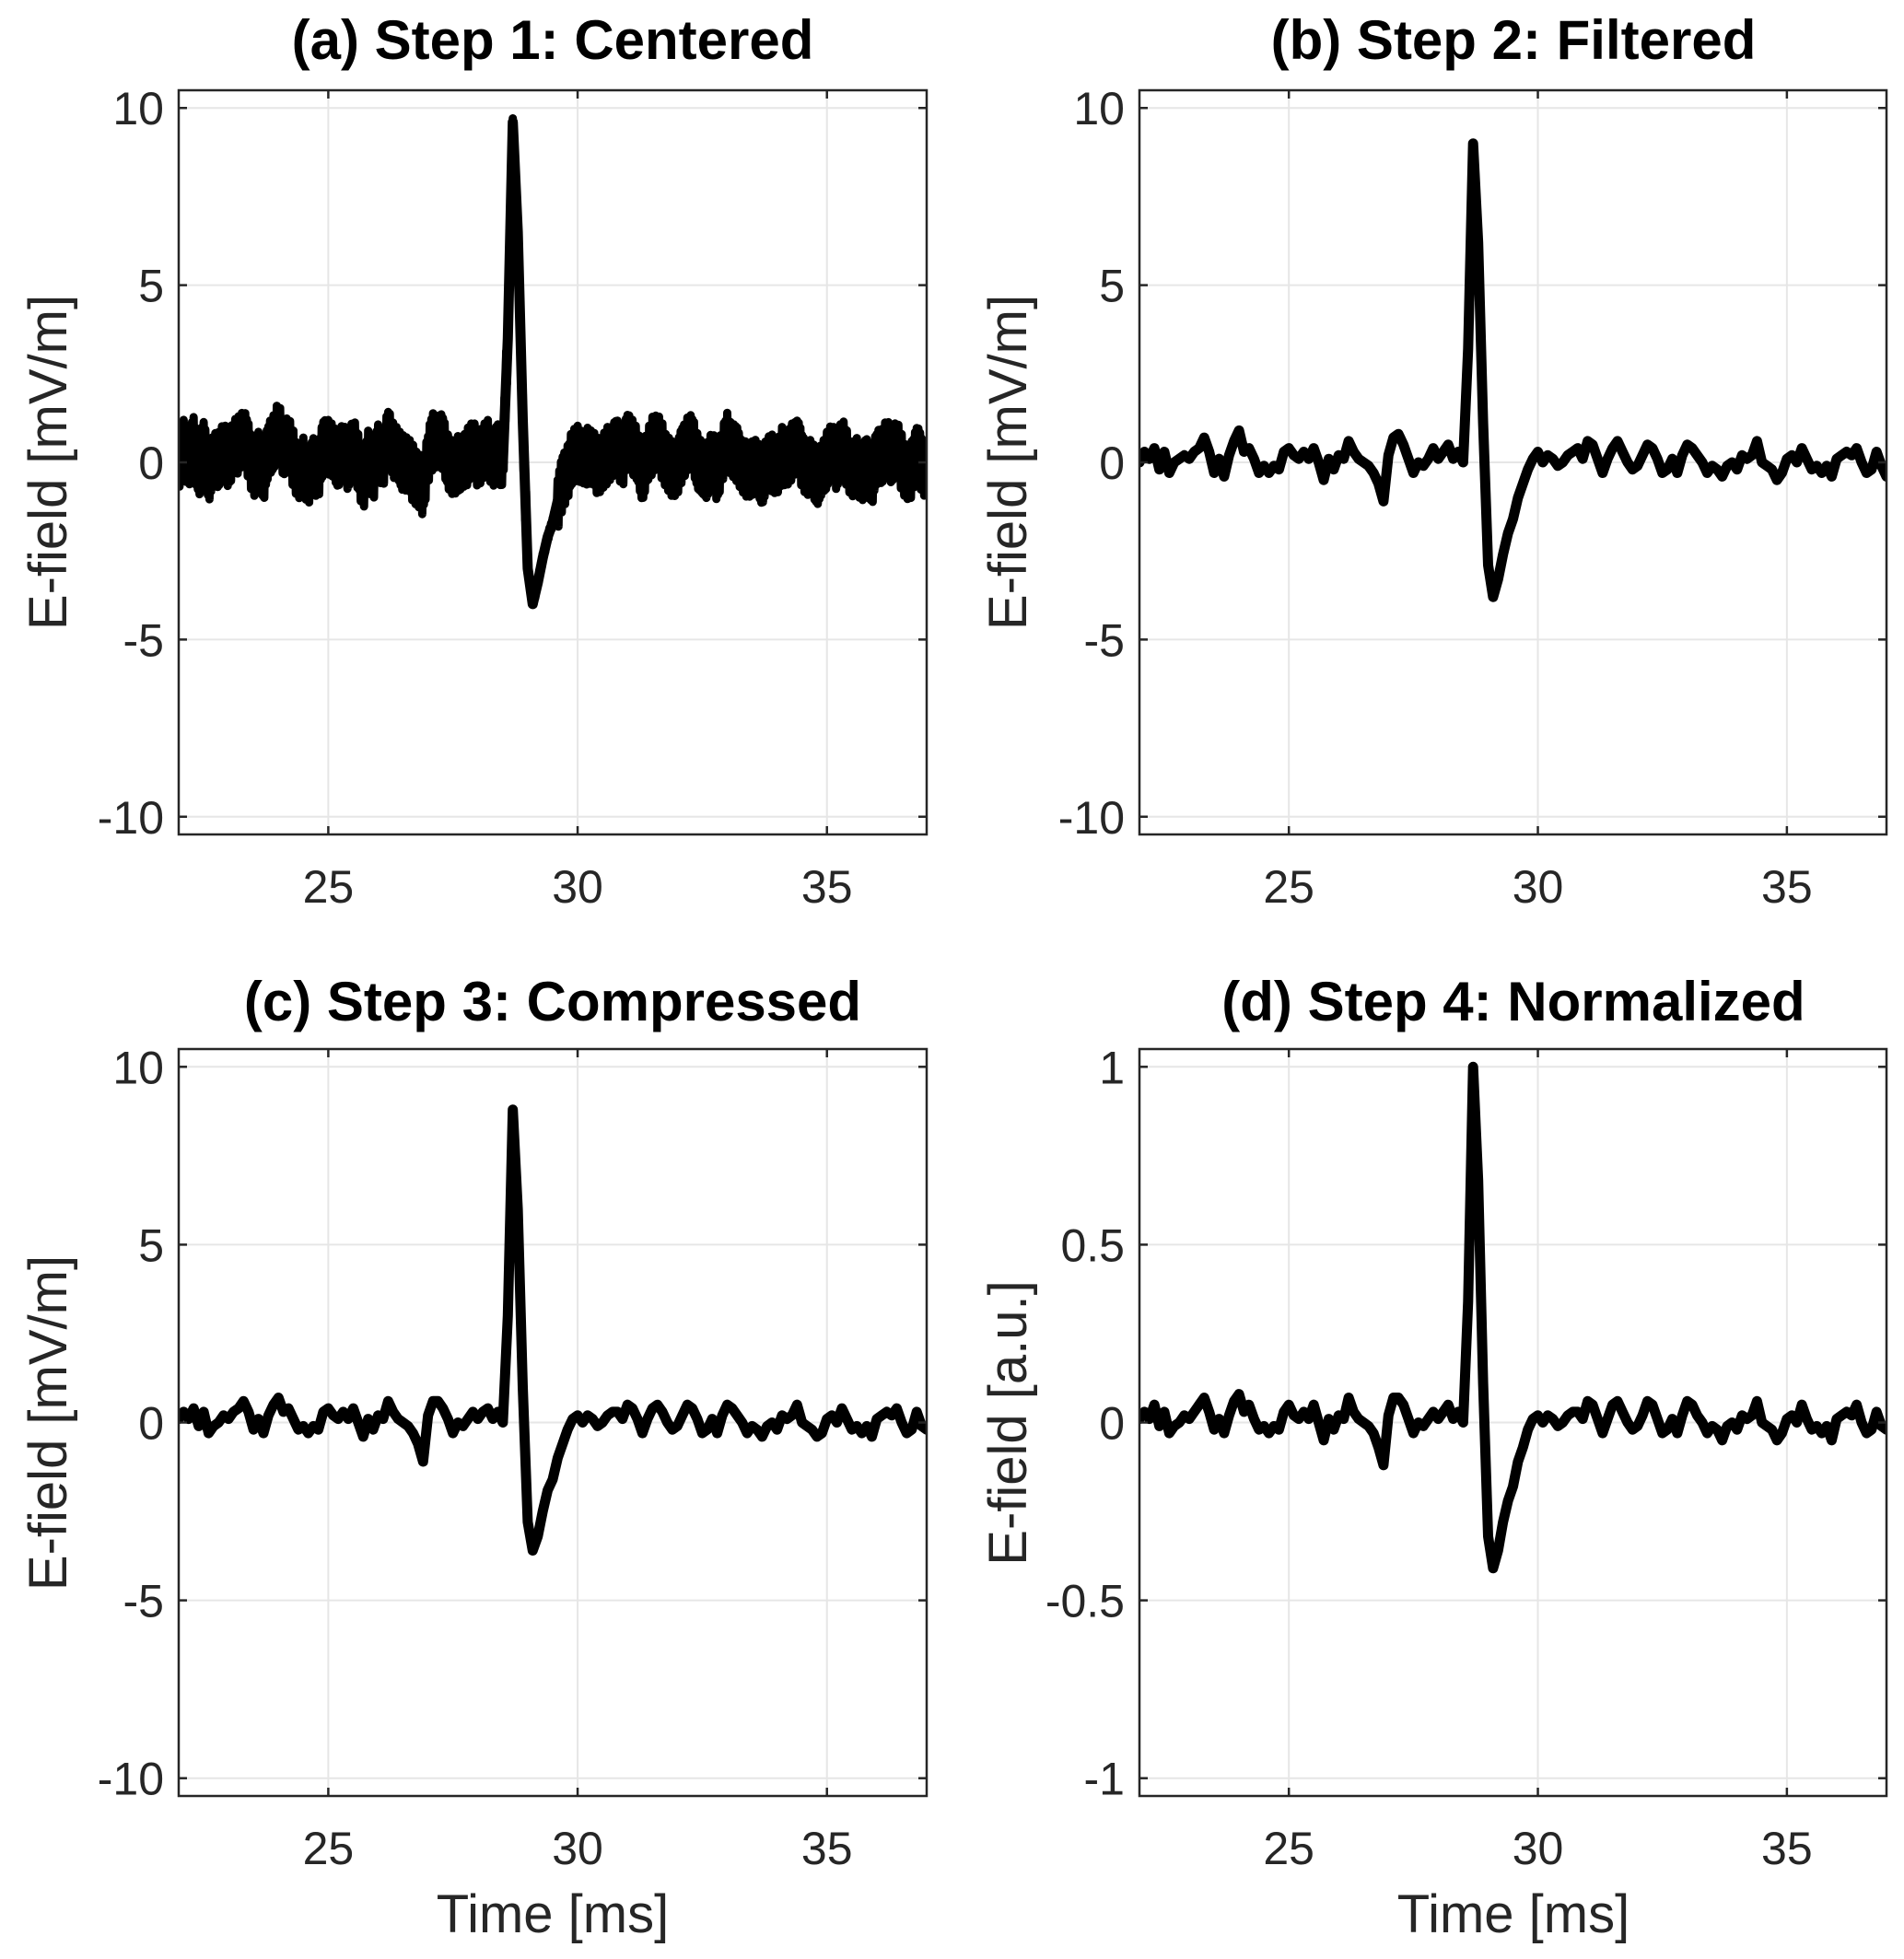 The image size is (1904, 1959). Describe the element at coordinates (1008, 1422) in the screenshot. I see `y-axis-label: E-field [a.u.]` at that location.